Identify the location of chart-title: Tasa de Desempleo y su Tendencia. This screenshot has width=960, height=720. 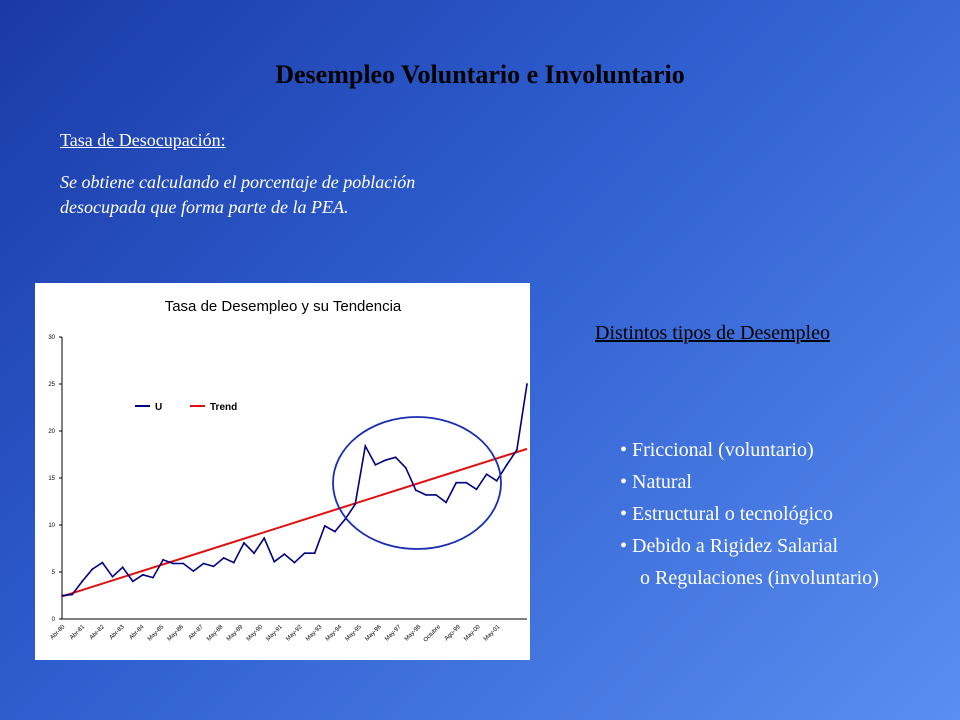
(283, 306).